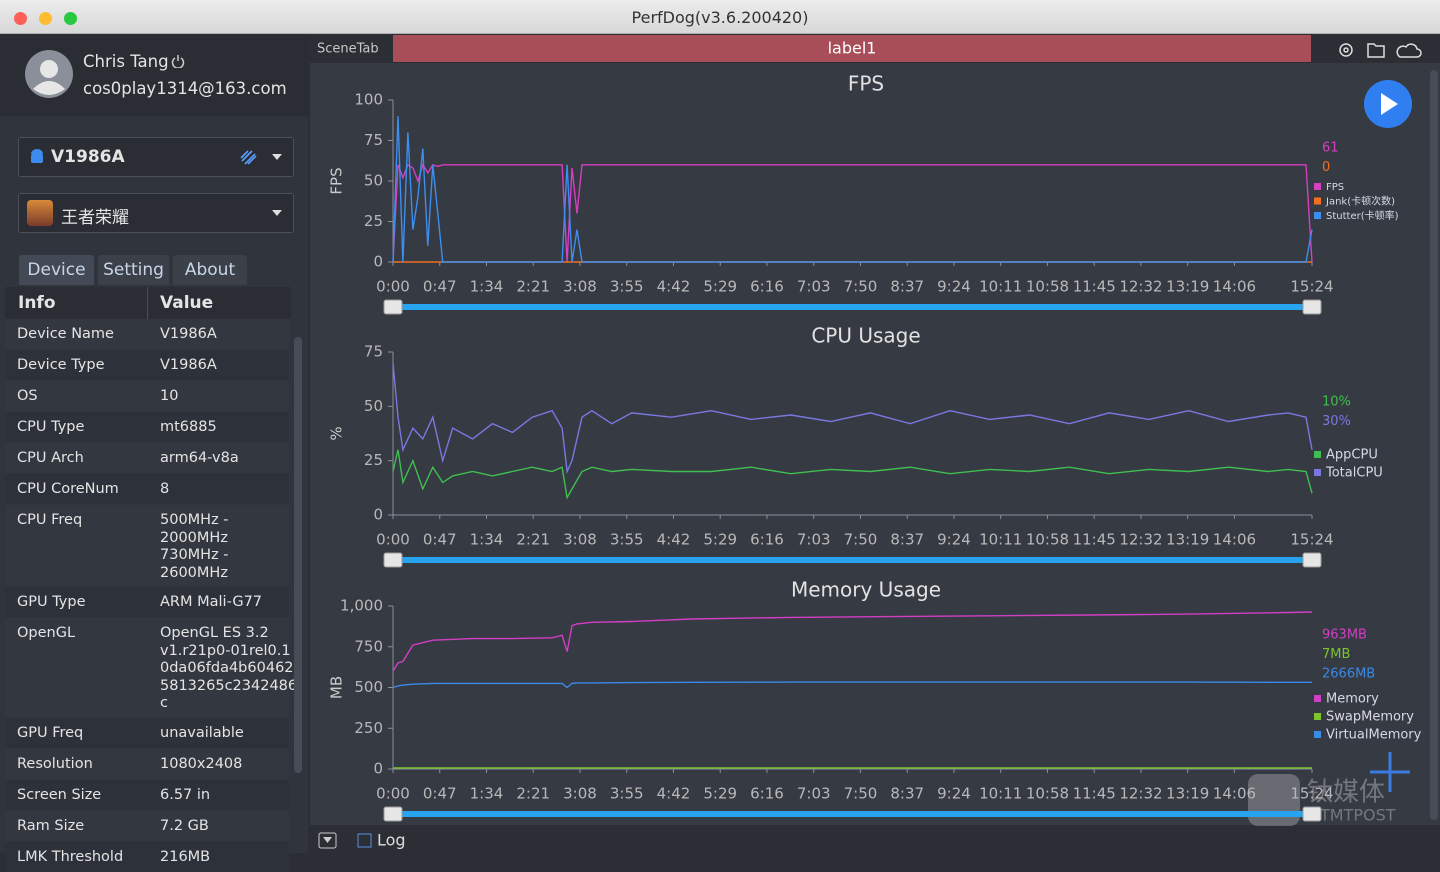 This screenshot has width=1440, height=872. I want to click on row-label: CPU Arch, so click(50, 458).